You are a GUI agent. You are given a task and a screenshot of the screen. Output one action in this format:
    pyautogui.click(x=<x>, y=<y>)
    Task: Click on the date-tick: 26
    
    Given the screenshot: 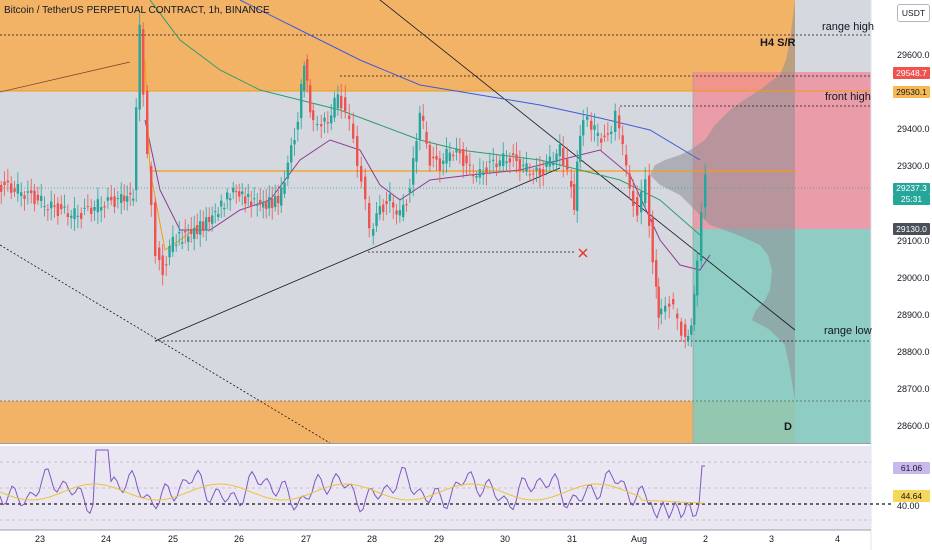 What is the action you would take?
    pyautogui.click(x=239, y=539)
    